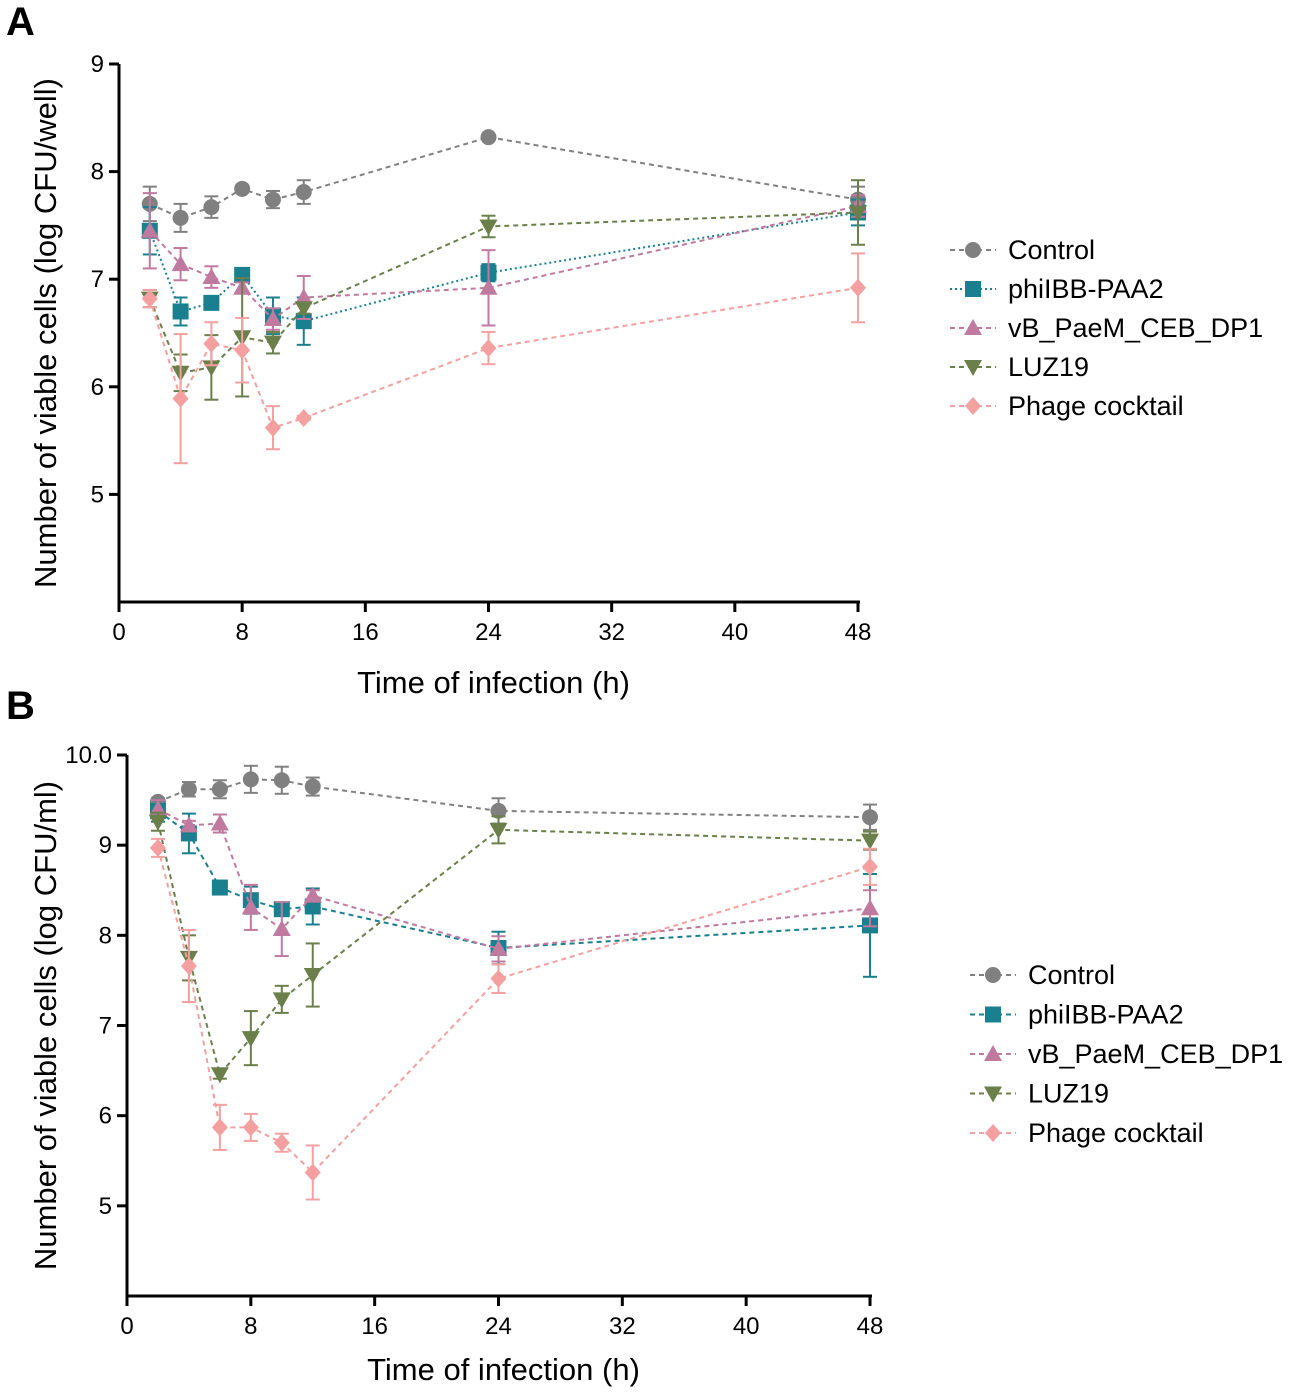  Describe the element at coordinates (250, 1326) in the screenshot. I see `panel-b-x-tick-label-8: 8` at that location.